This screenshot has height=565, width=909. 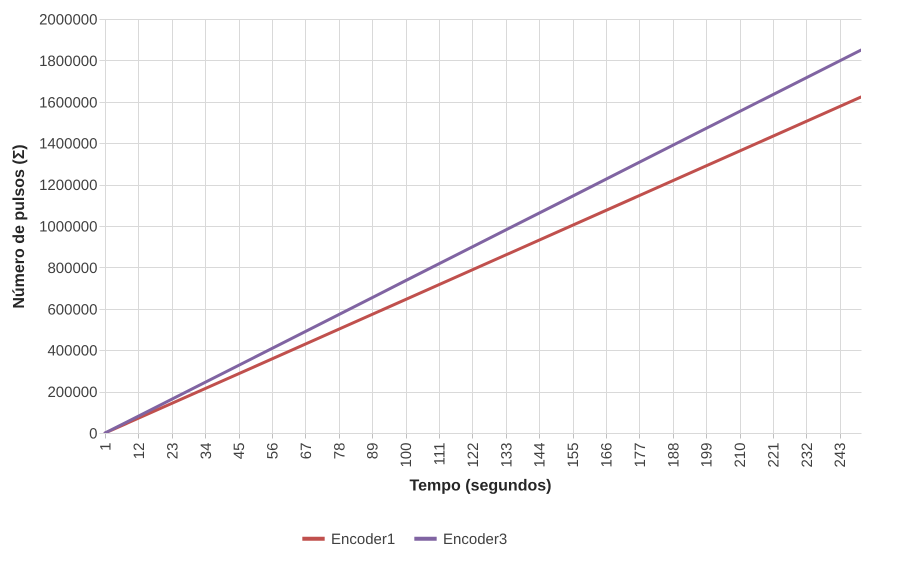 I want to click on x-tick-label: 100, so click(x=407, y=455).